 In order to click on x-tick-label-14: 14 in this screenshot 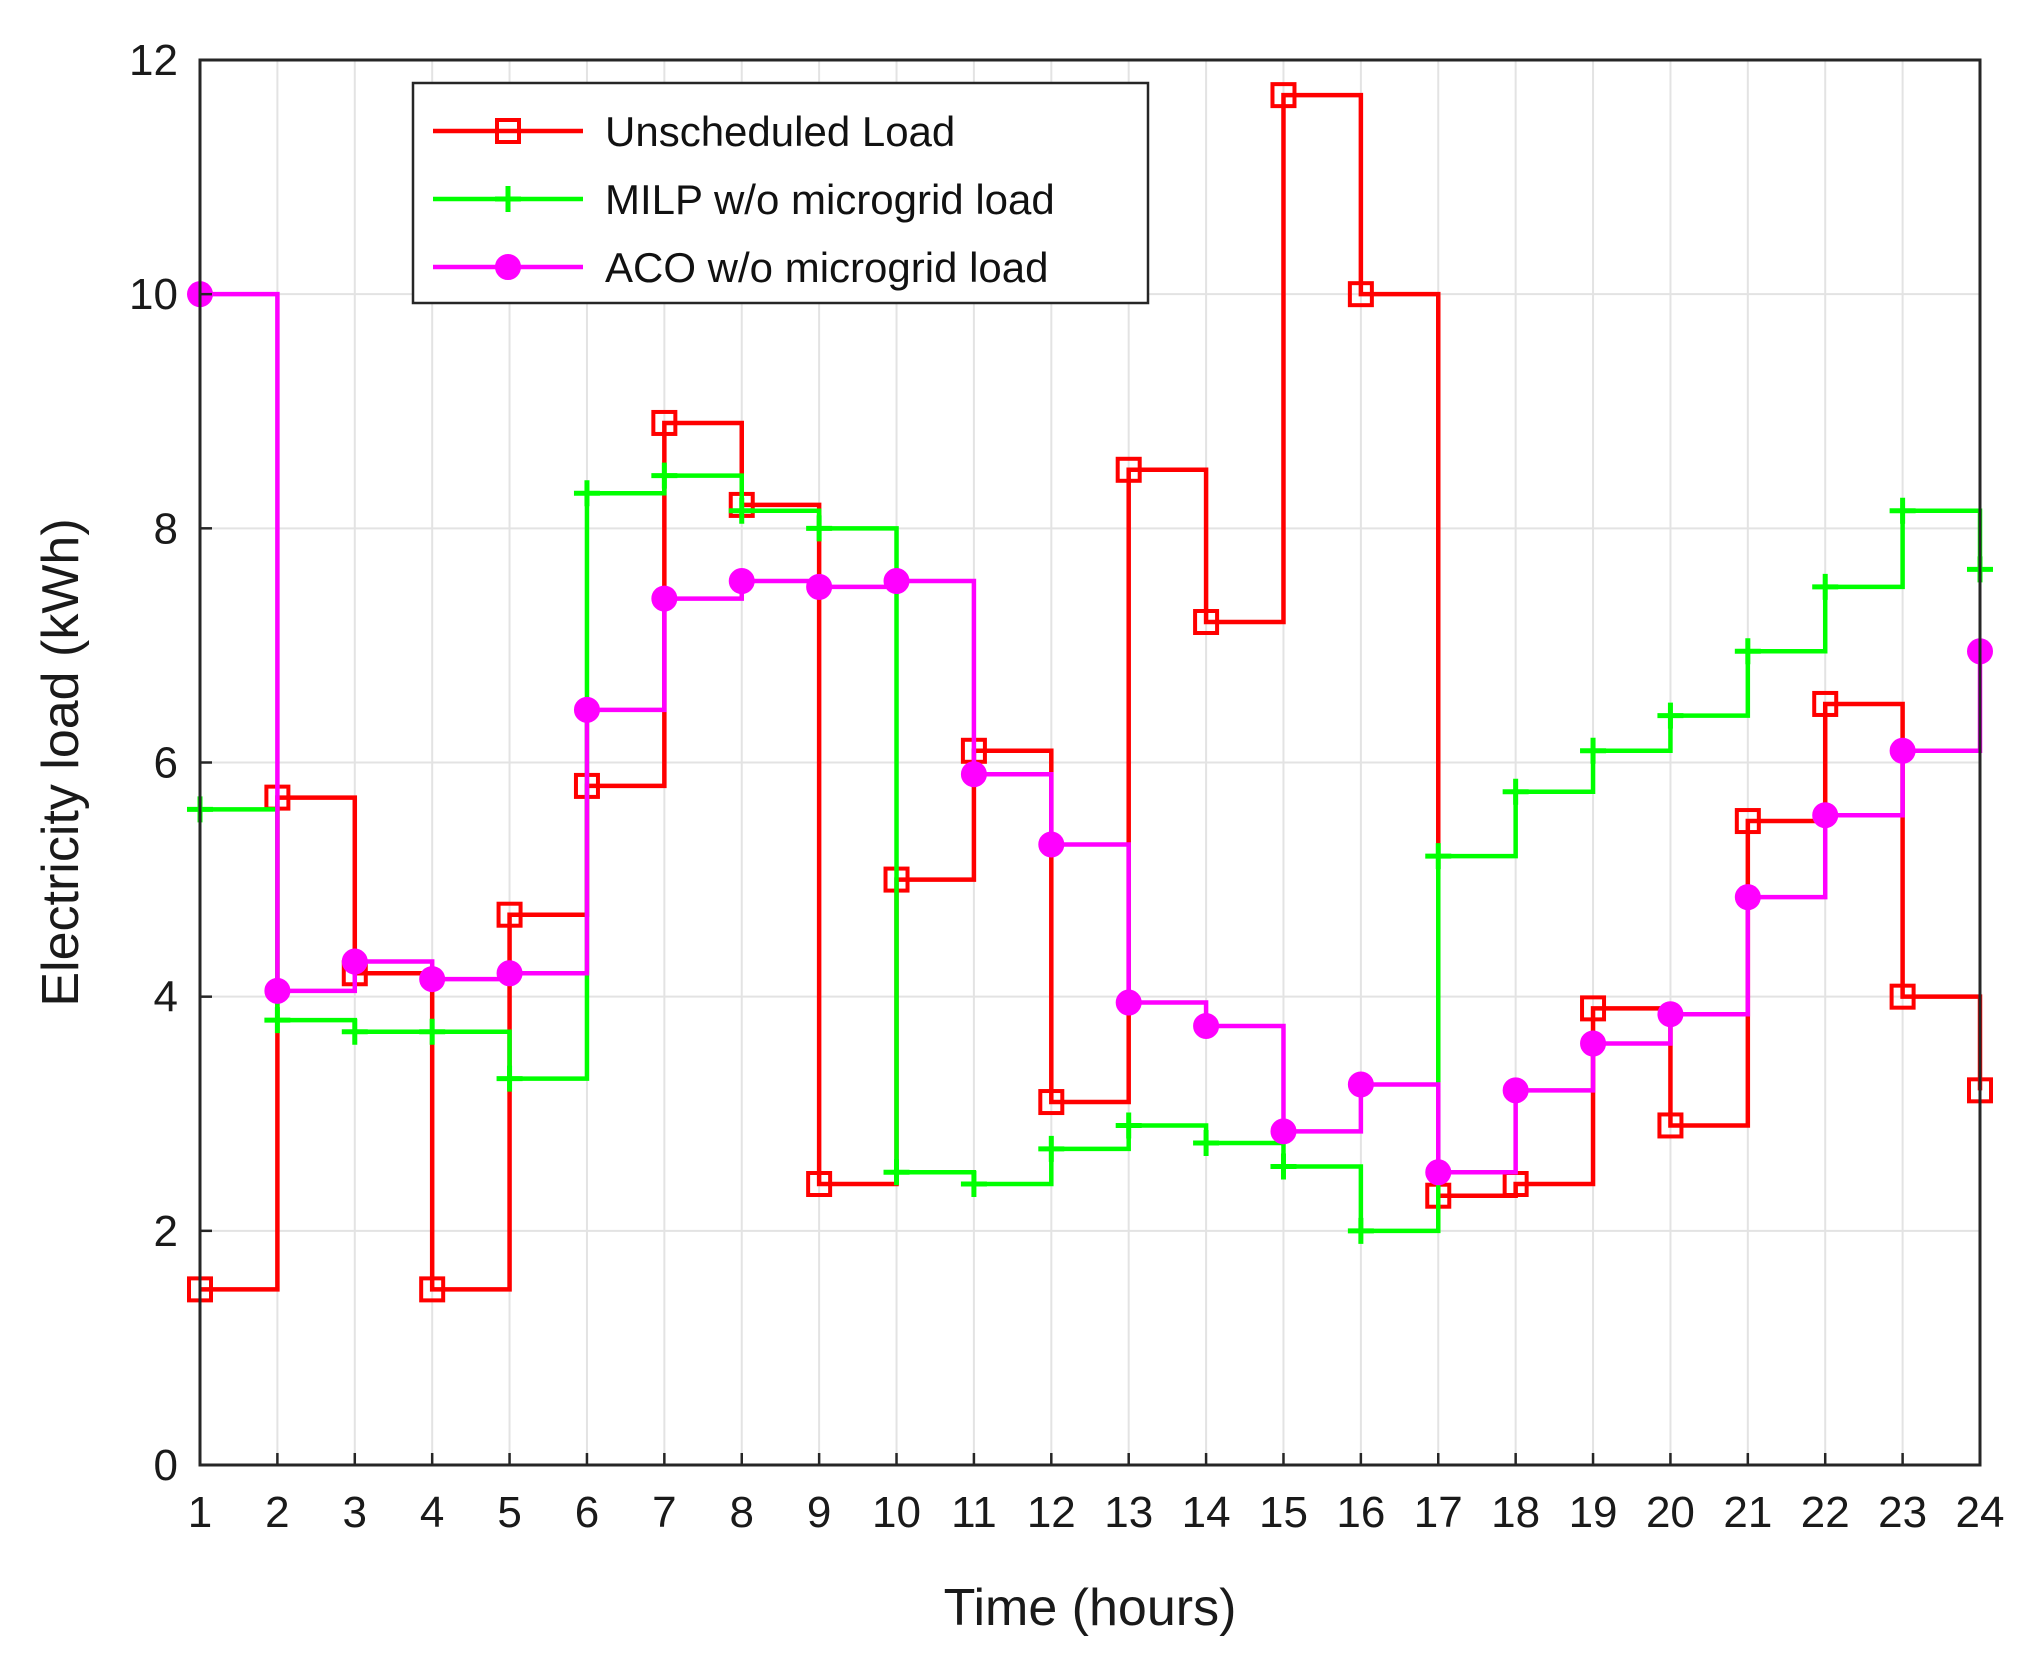, I will do `click(1206, 1512)`.